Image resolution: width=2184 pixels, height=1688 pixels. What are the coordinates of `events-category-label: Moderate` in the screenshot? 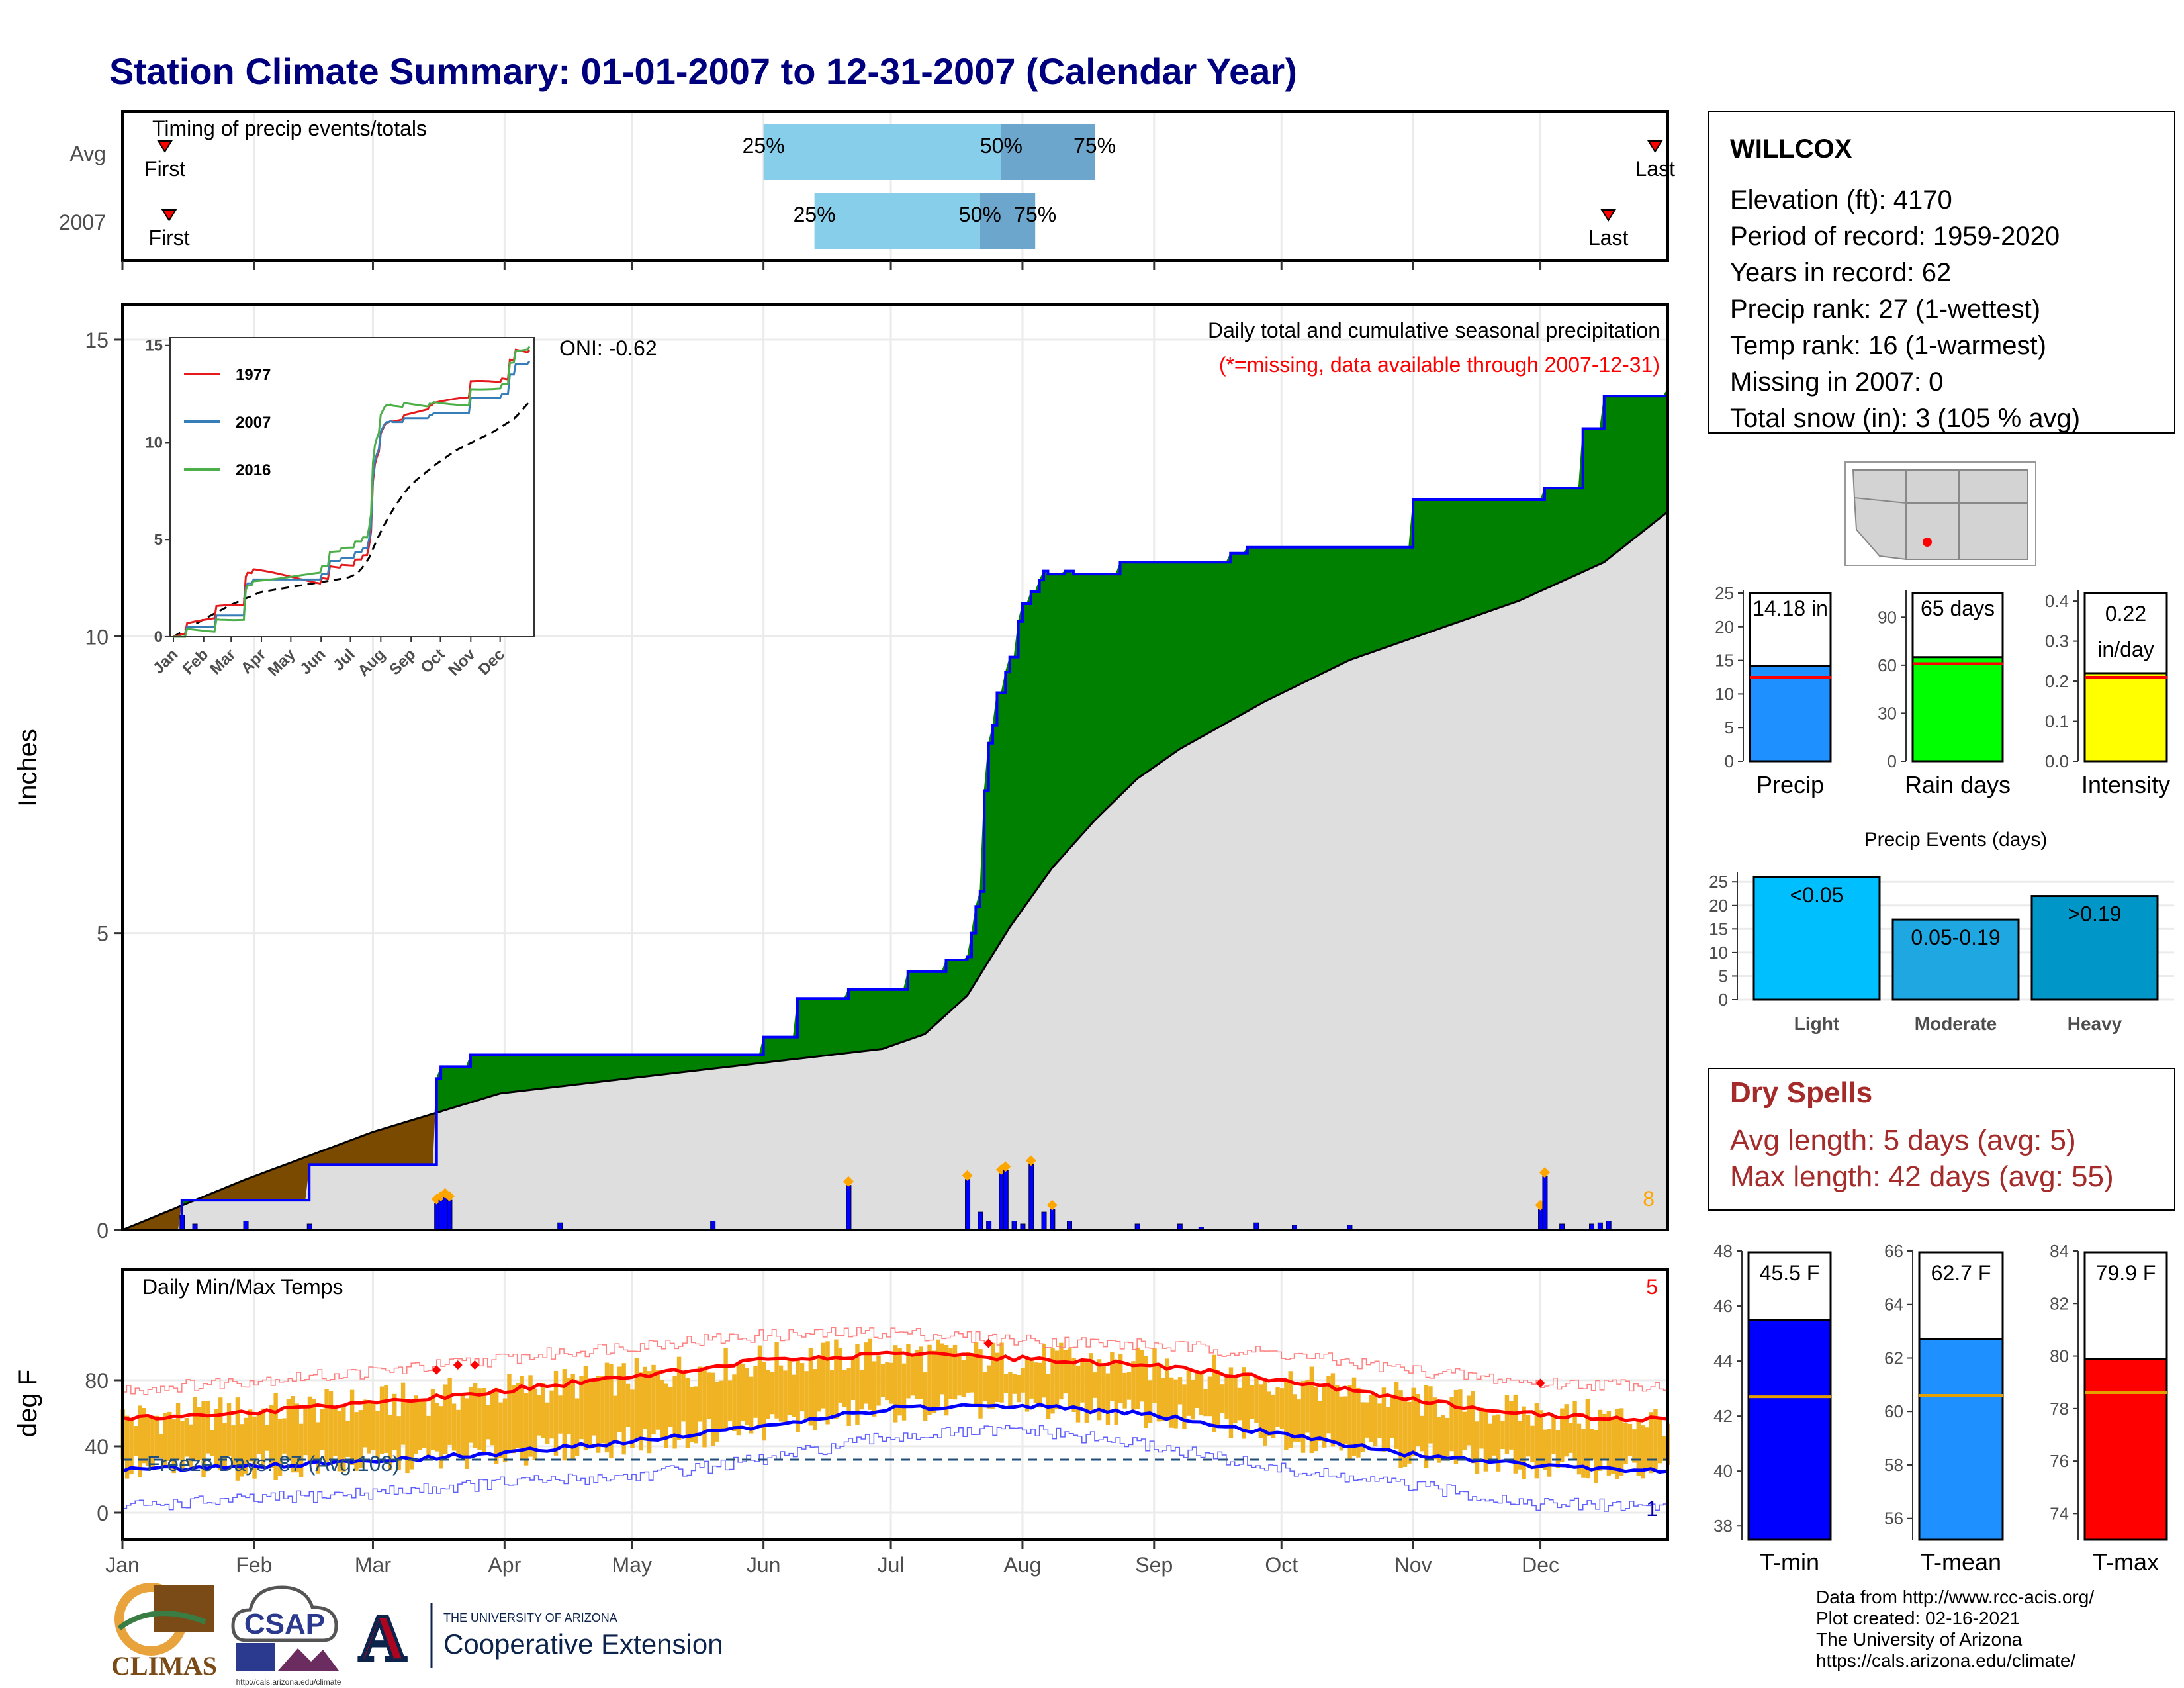 It's located at (1956, 1023).